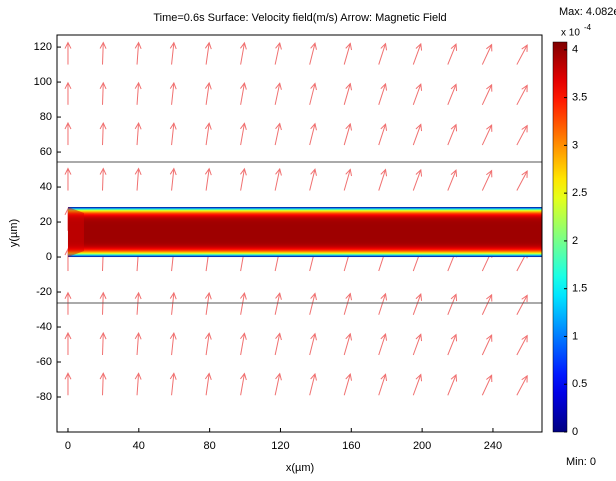 This screenshot has height=481, width=616. I want to click on min-label: Min: 0, so click(581, 462).